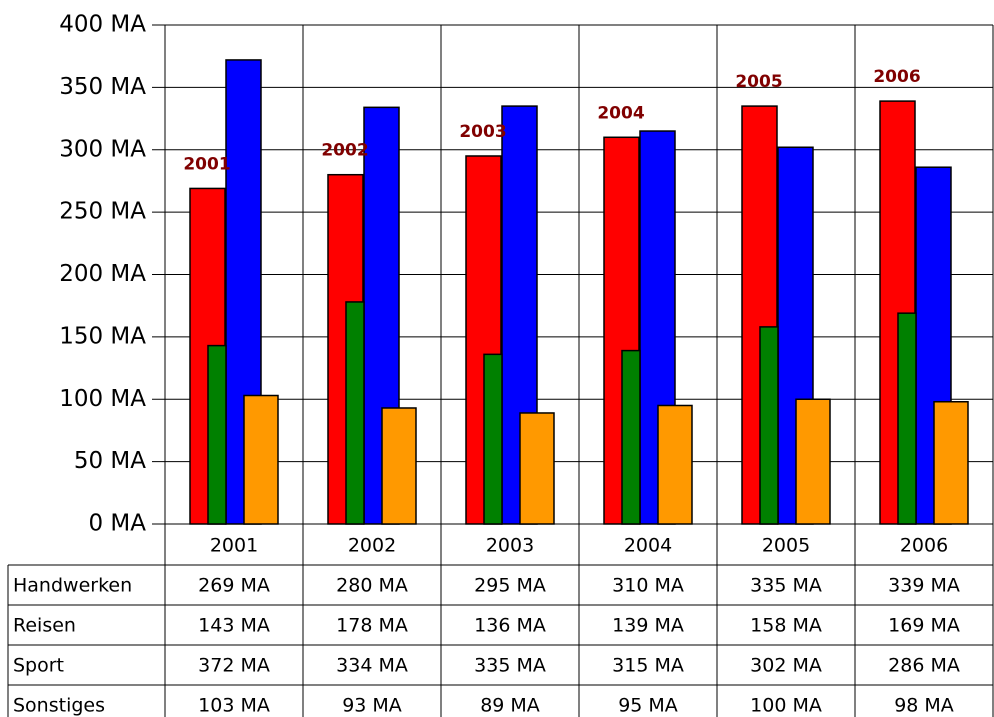 The height and width of the screenshot is (717, 994). I want to click on table-cell: 315 MA, so click(648, 666).